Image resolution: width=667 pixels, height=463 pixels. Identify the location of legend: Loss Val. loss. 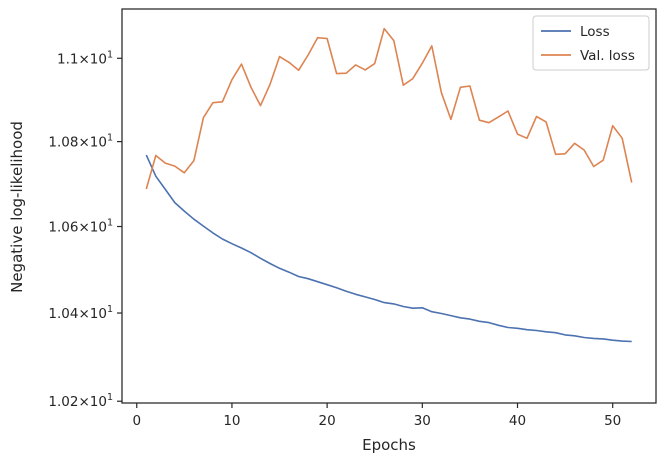
(591, 43).